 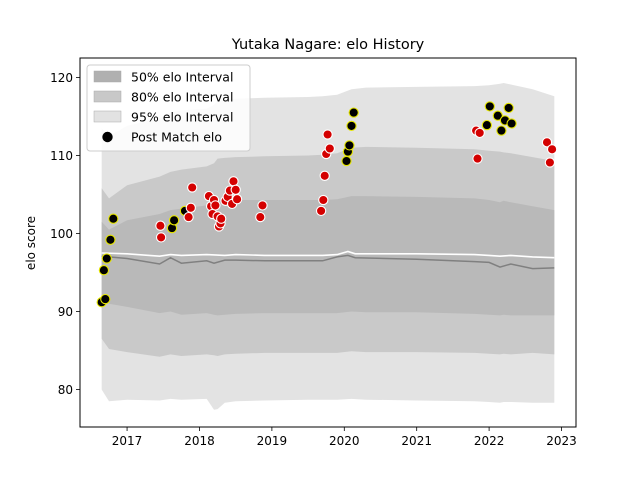 What do you see at coordinates (416, 441) in the screenshot?
I see `x-tick-label: 2021` at bounding box center [416, 441].